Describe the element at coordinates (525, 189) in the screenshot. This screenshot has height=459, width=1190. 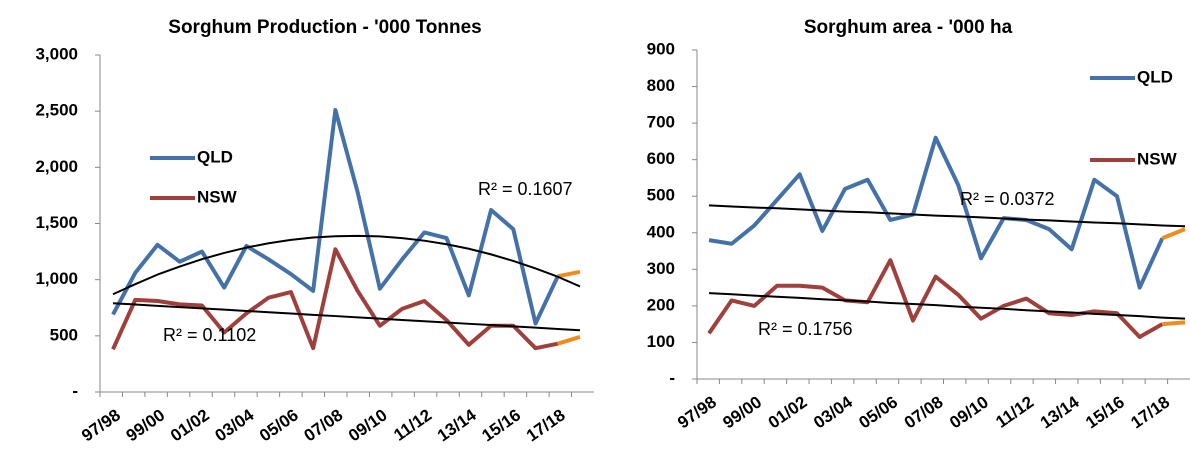
I see `trend-label: R² = 0.1607` at that location.